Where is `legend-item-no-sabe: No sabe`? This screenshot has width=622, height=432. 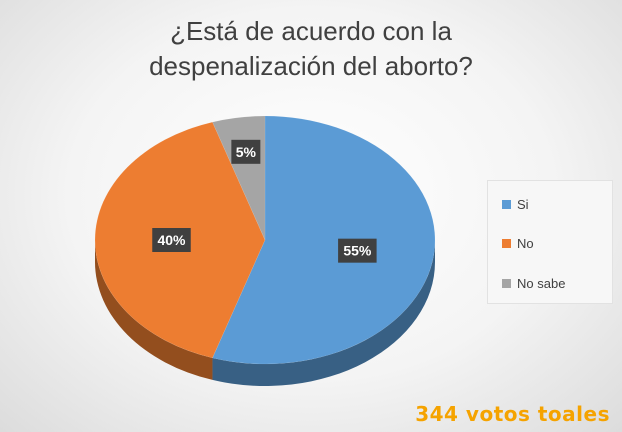 legend-item-no-sabe: No sabe is located at coordinates (533, 283).